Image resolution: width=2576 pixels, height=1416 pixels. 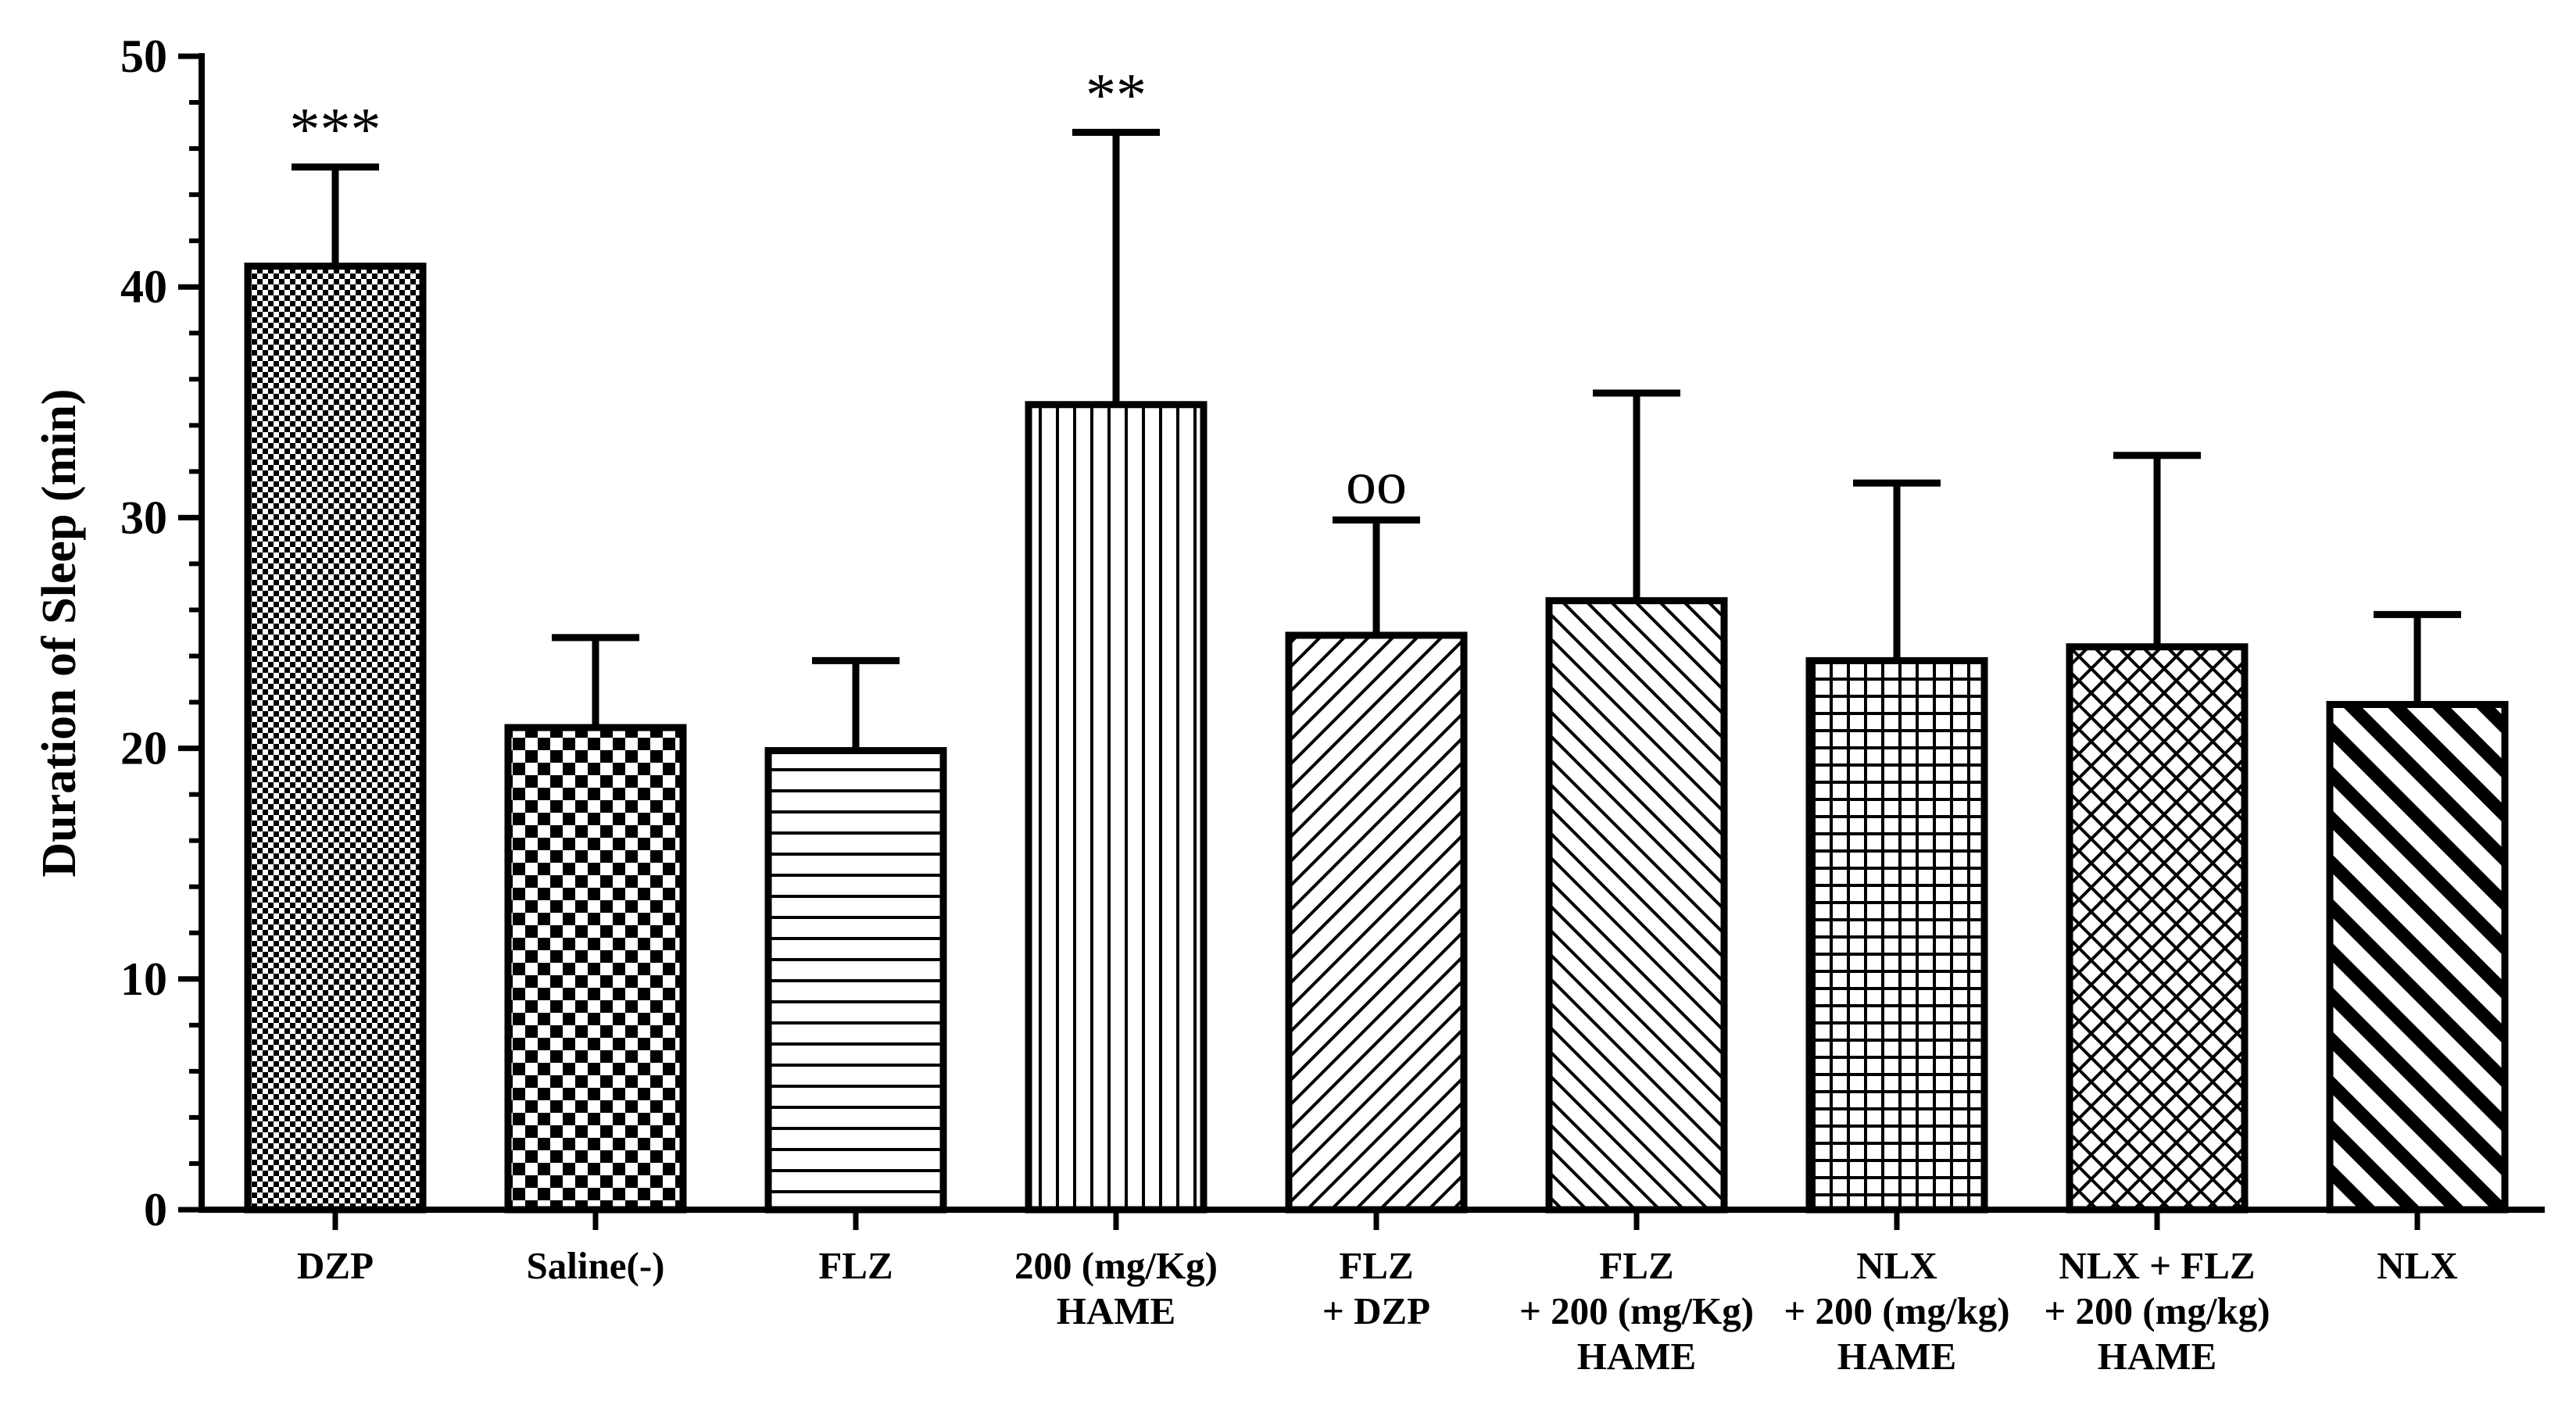 What do you see at coordinates (2157, 1265) in the screenshot?
I see `x-tick-label: NLX + FLZ` at bounding box center [2157, 1265].